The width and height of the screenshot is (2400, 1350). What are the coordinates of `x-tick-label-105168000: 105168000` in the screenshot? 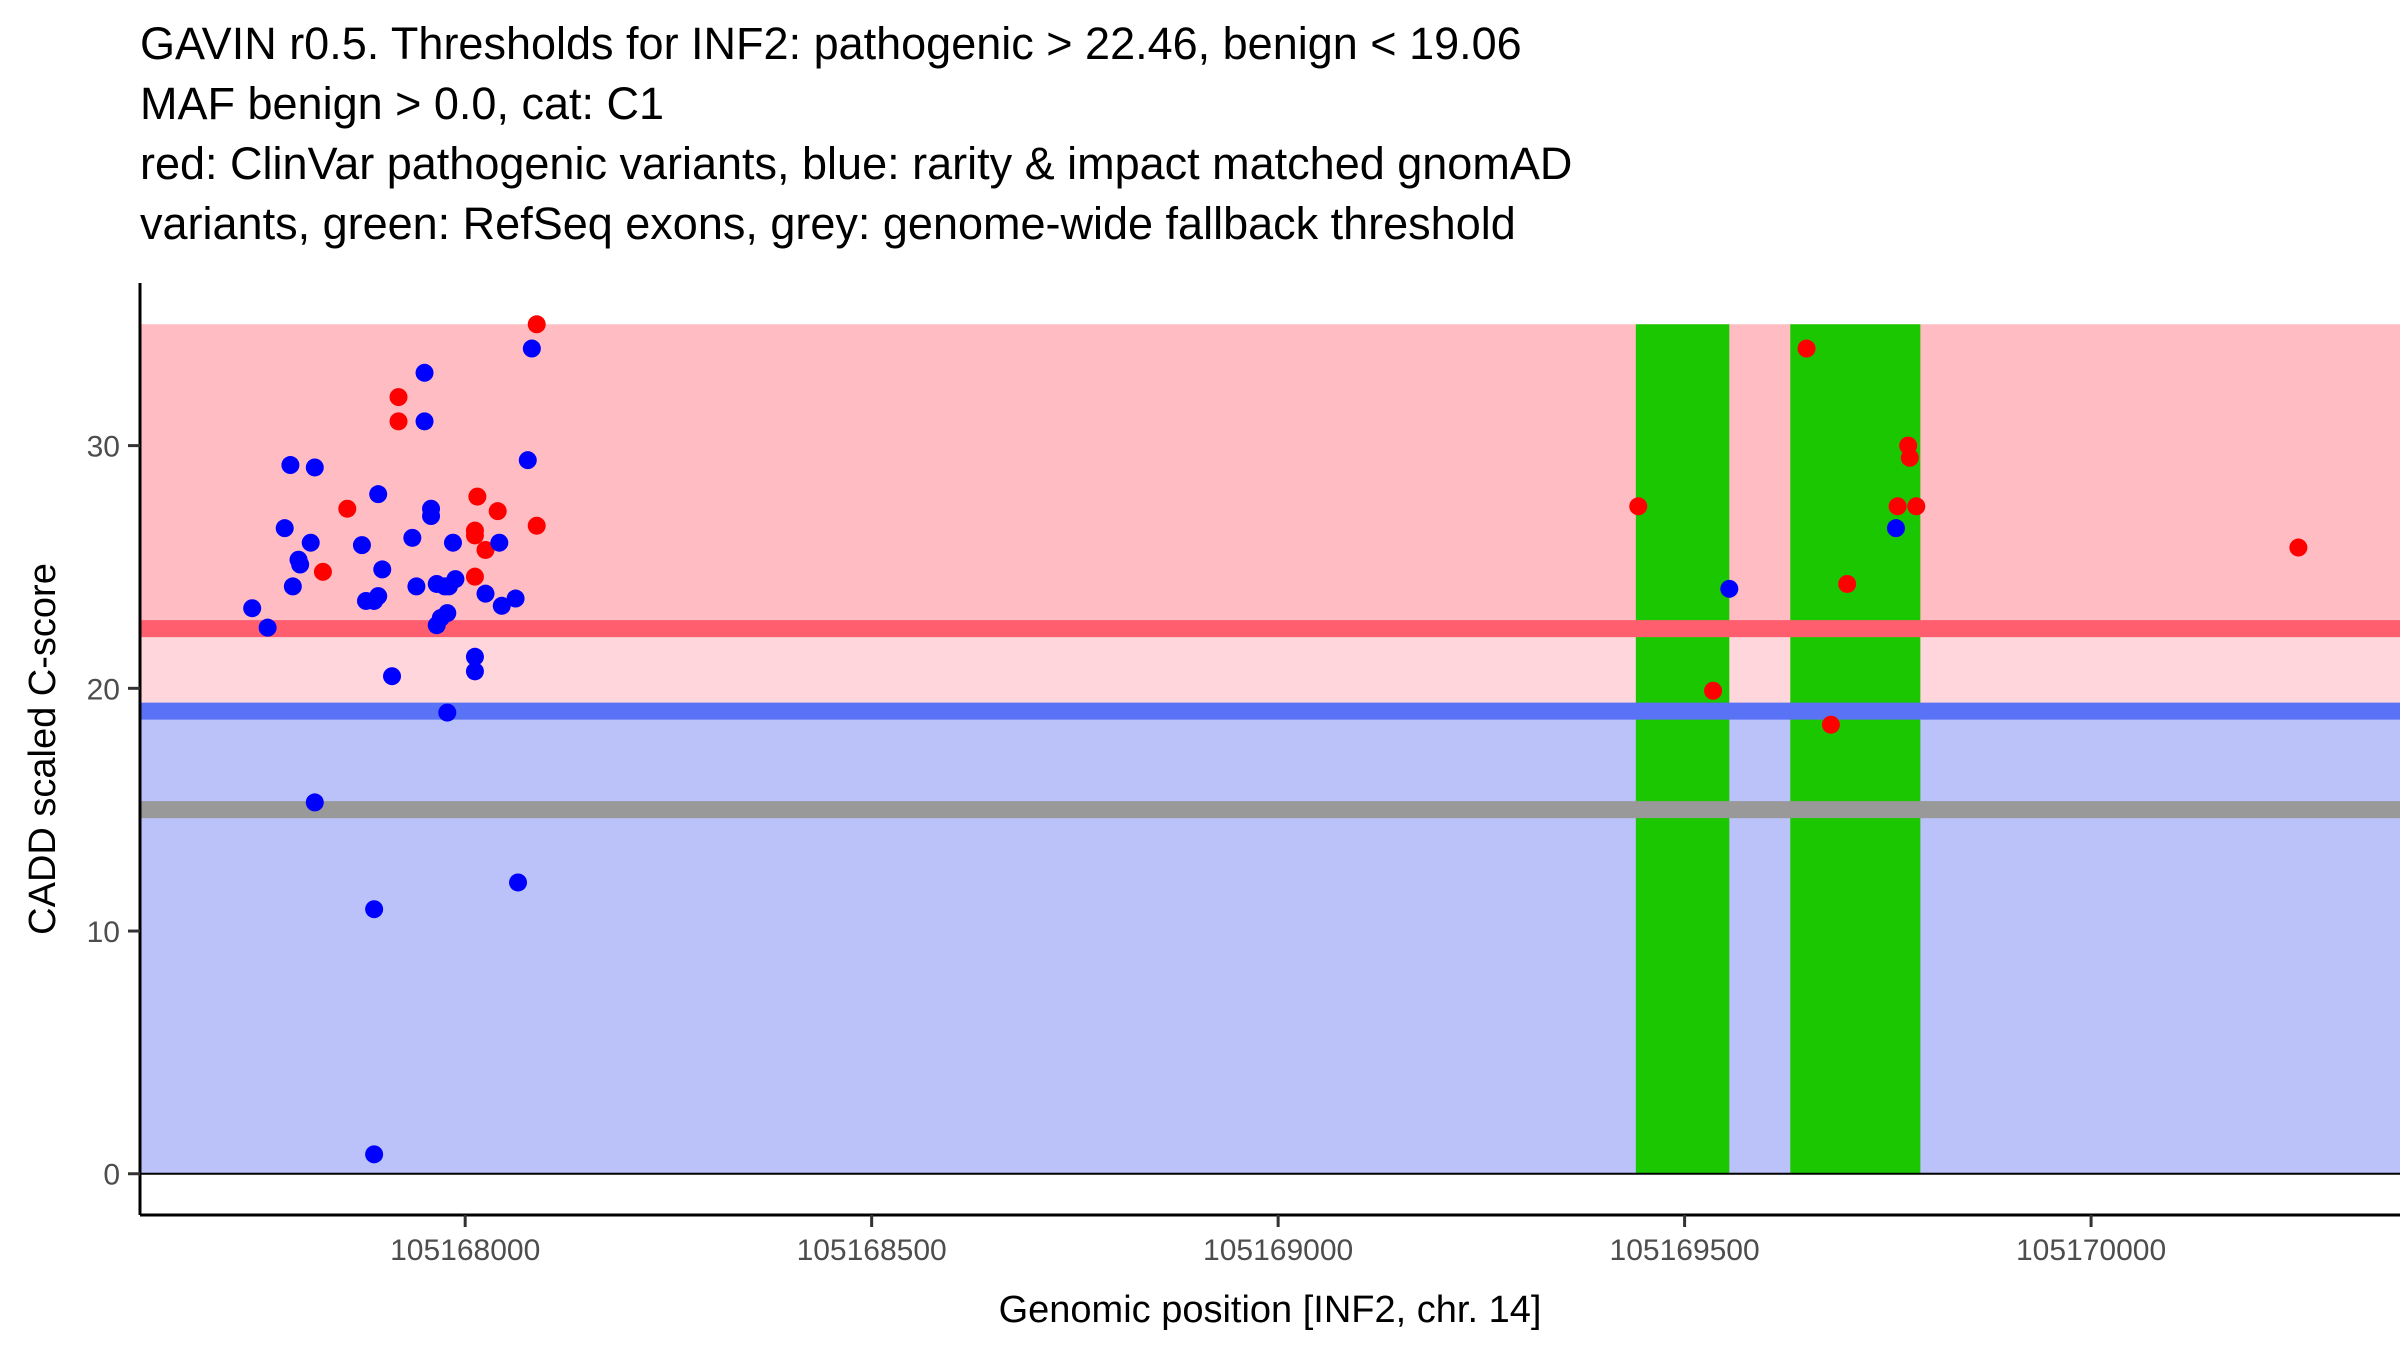 It's located at (465, 1250).